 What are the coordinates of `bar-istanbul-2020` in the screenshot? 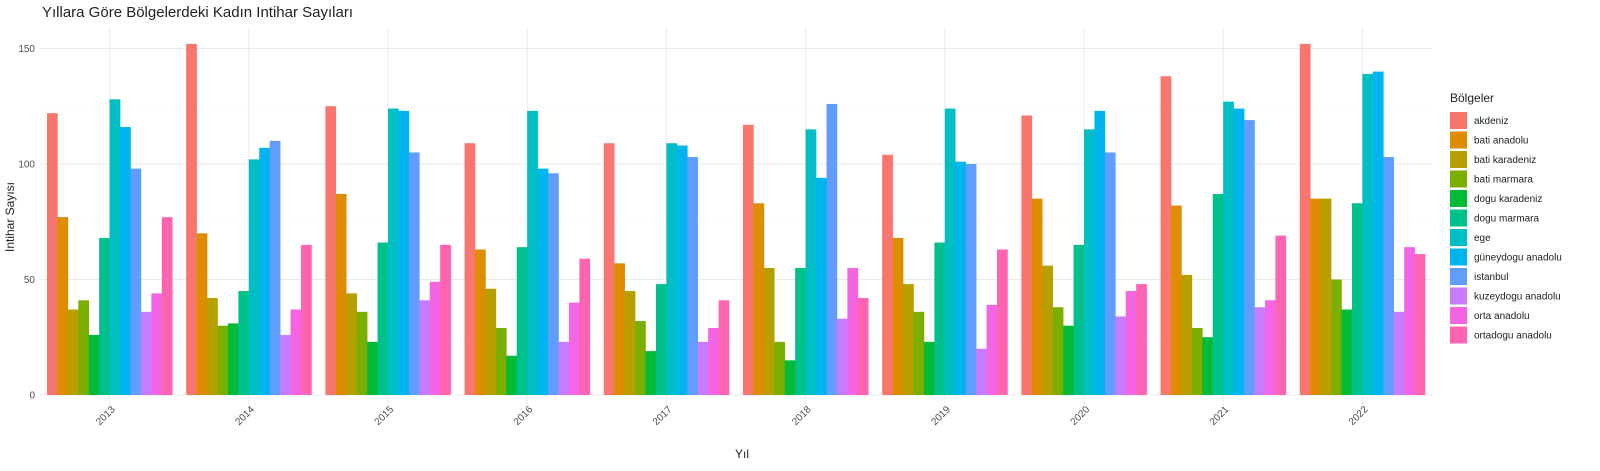 It's located at (1110, 273).